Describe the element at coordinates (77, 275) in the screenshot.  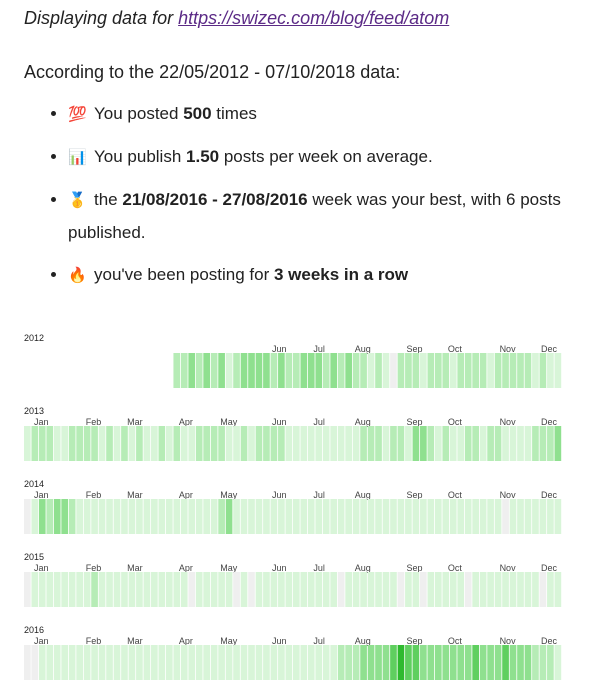
I see `fire-icon: 🔥` at that location.